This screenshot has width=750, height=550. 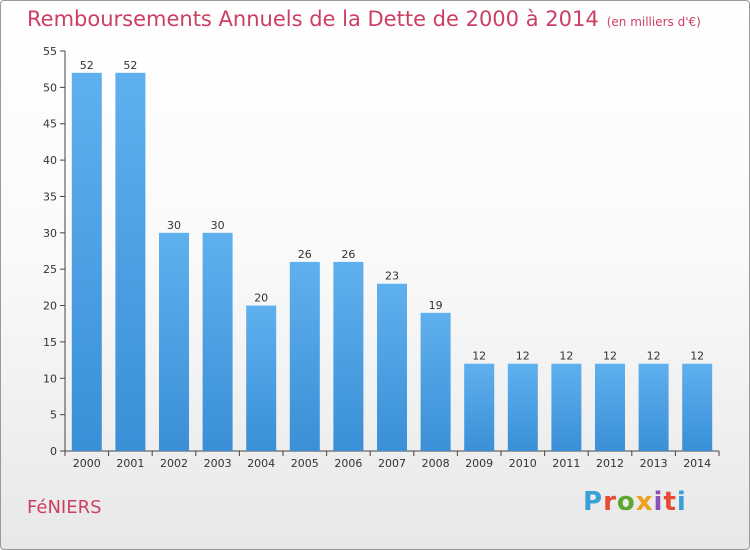 What do you see at coordinates (479, 463) in the screenshot?
I see `x-tick-label: 2009` at bounding box center [479, 463].